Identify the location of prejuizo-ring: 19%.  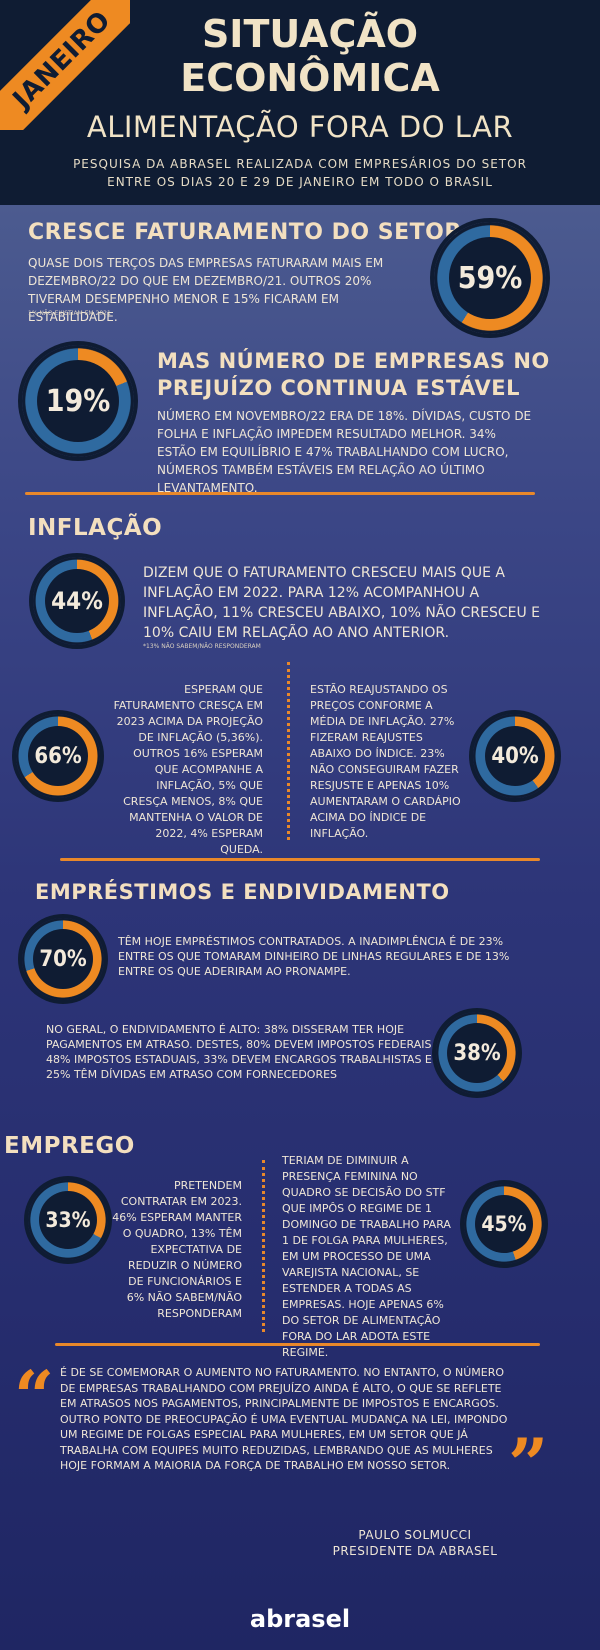
(78, 401).